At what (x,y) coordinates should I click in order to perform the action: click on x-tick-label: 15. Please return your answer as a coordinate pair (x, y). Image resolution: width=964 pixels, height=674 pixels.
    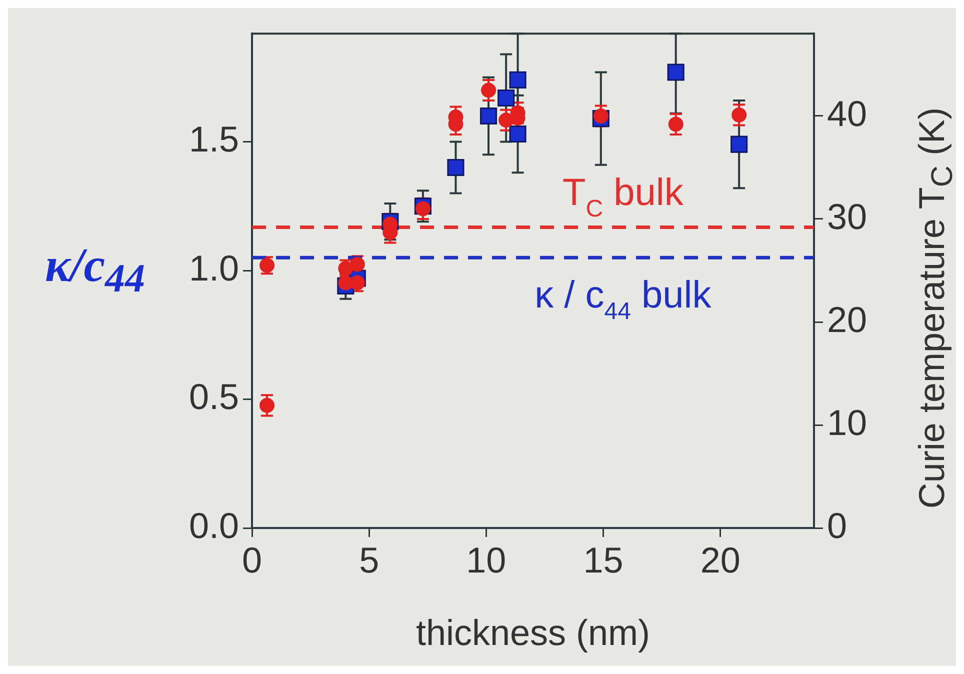
    Looking at the image, I should click on (603, 560).